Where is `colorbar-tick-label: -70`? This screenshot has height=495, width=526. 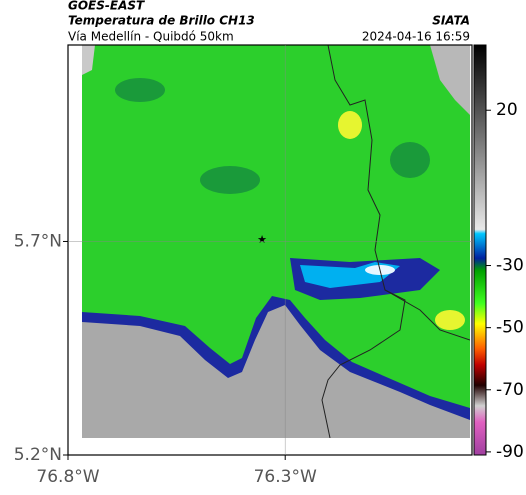
colorbar-tick-label: -70 is located at coordinates (510, 390).